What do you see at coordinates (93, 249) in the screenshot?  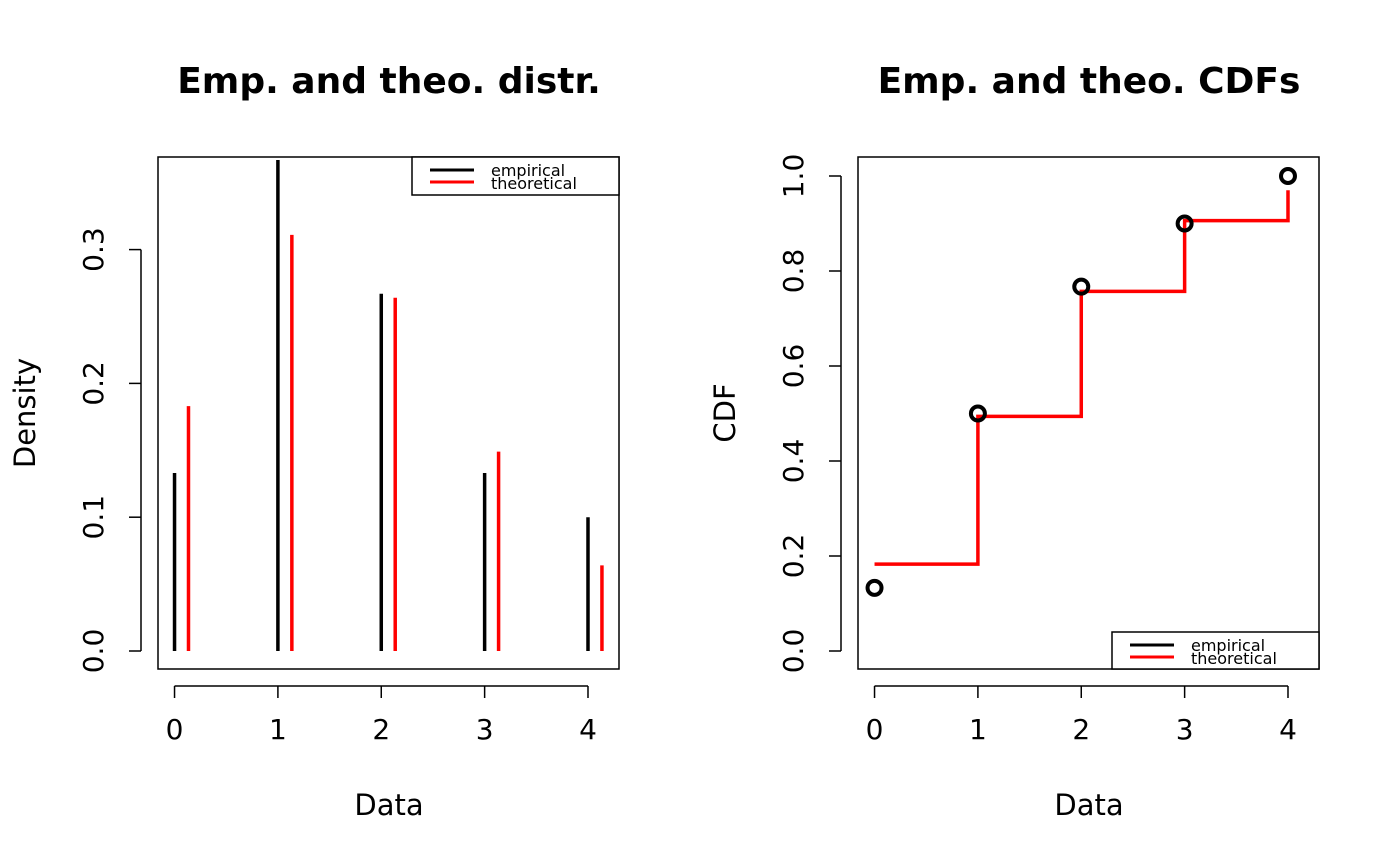 I see `y-tick-label: 0.3` at bounding box center [93, 249].